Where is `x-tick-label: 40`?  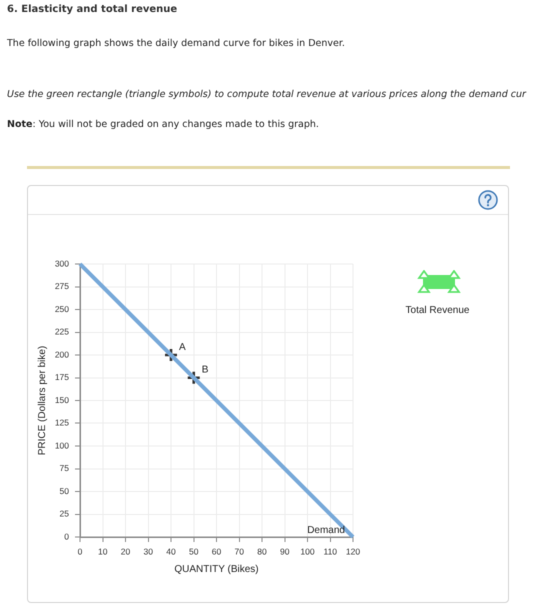
x-tick-label: 40 is located at coordinates (171, 551).